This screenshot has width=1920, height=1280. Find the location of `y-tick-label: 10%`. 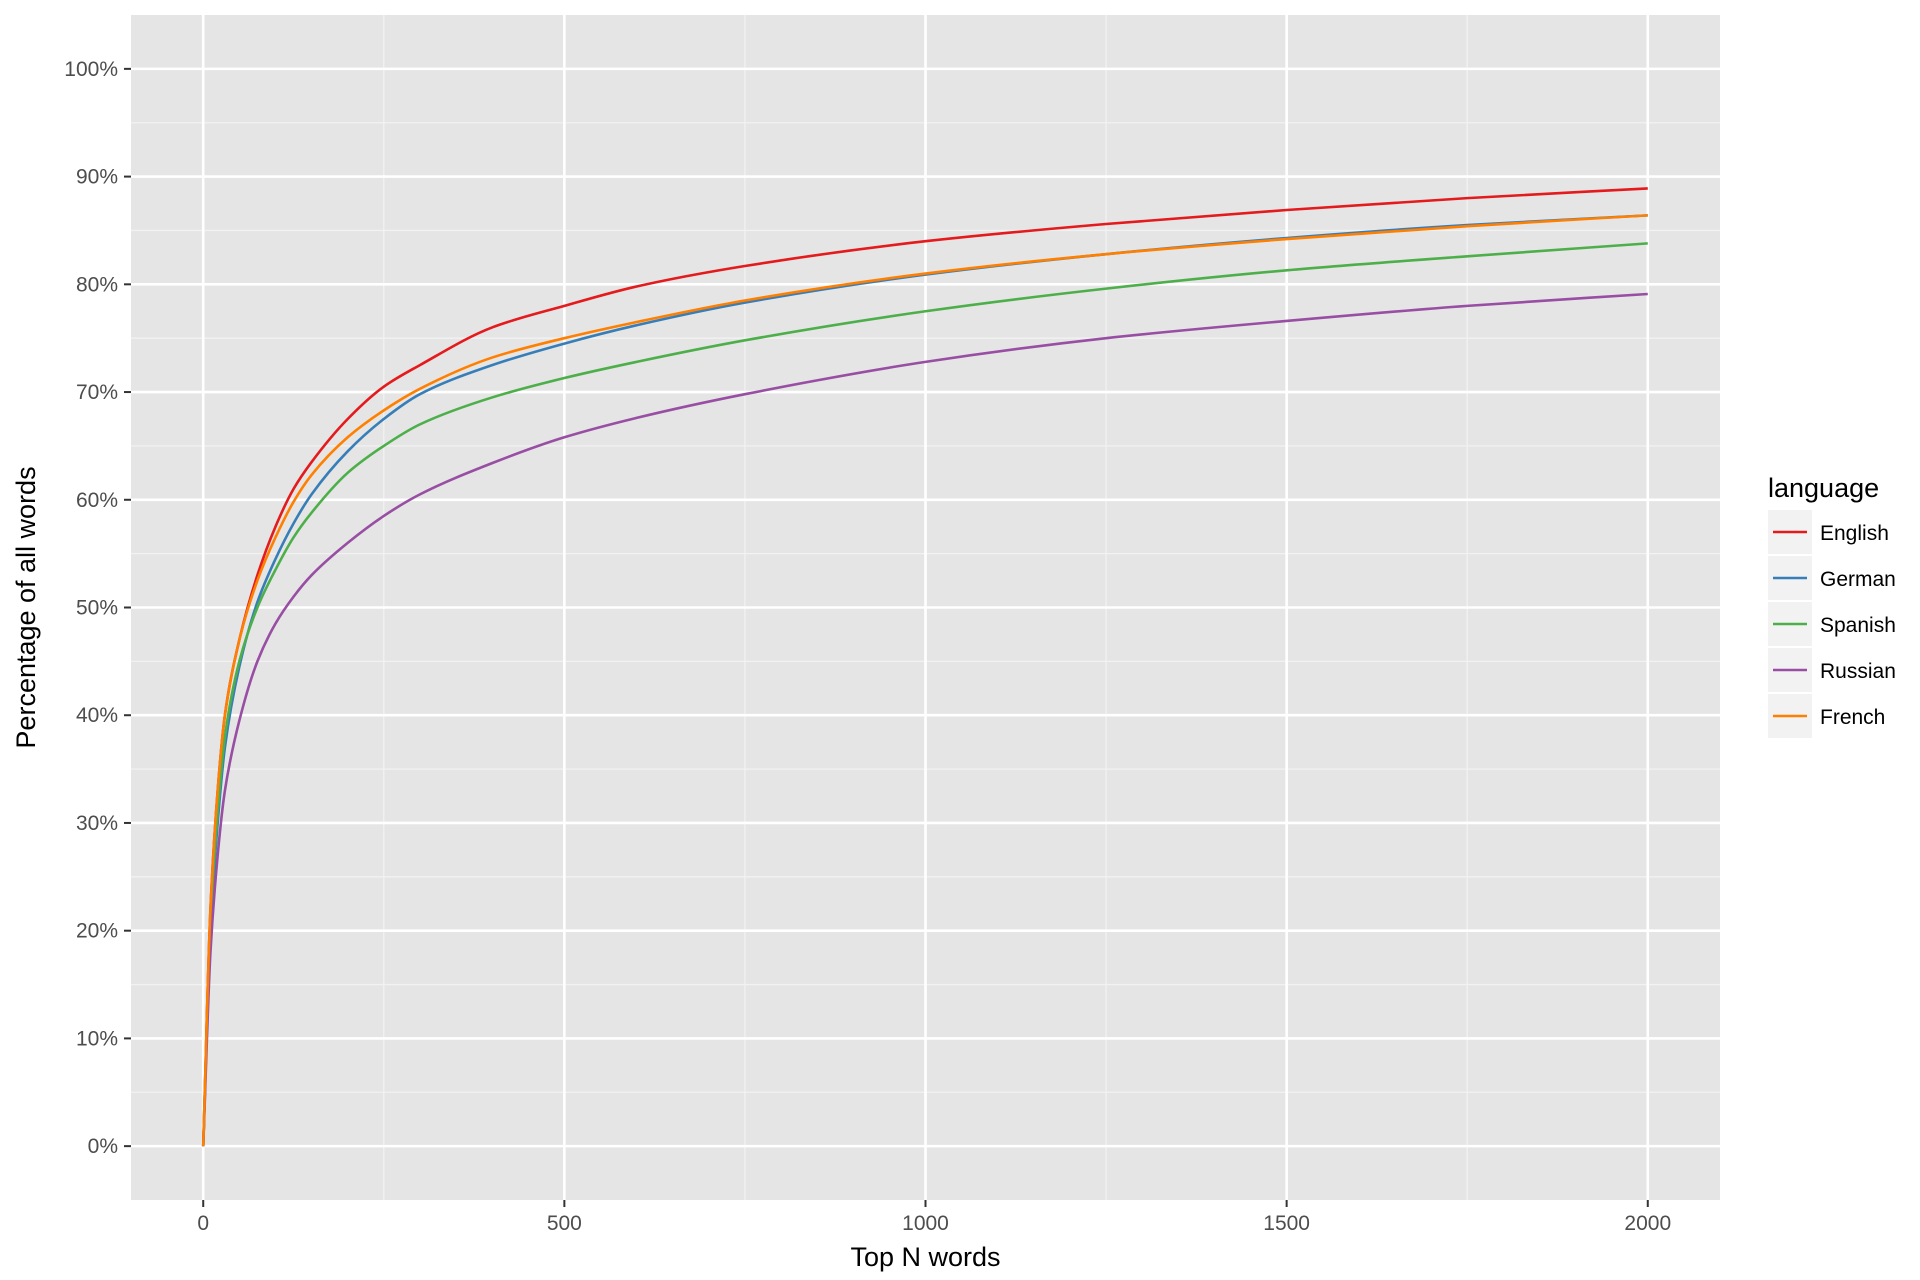

y-tick-label: 10% is located at coordinates (97, 1038).